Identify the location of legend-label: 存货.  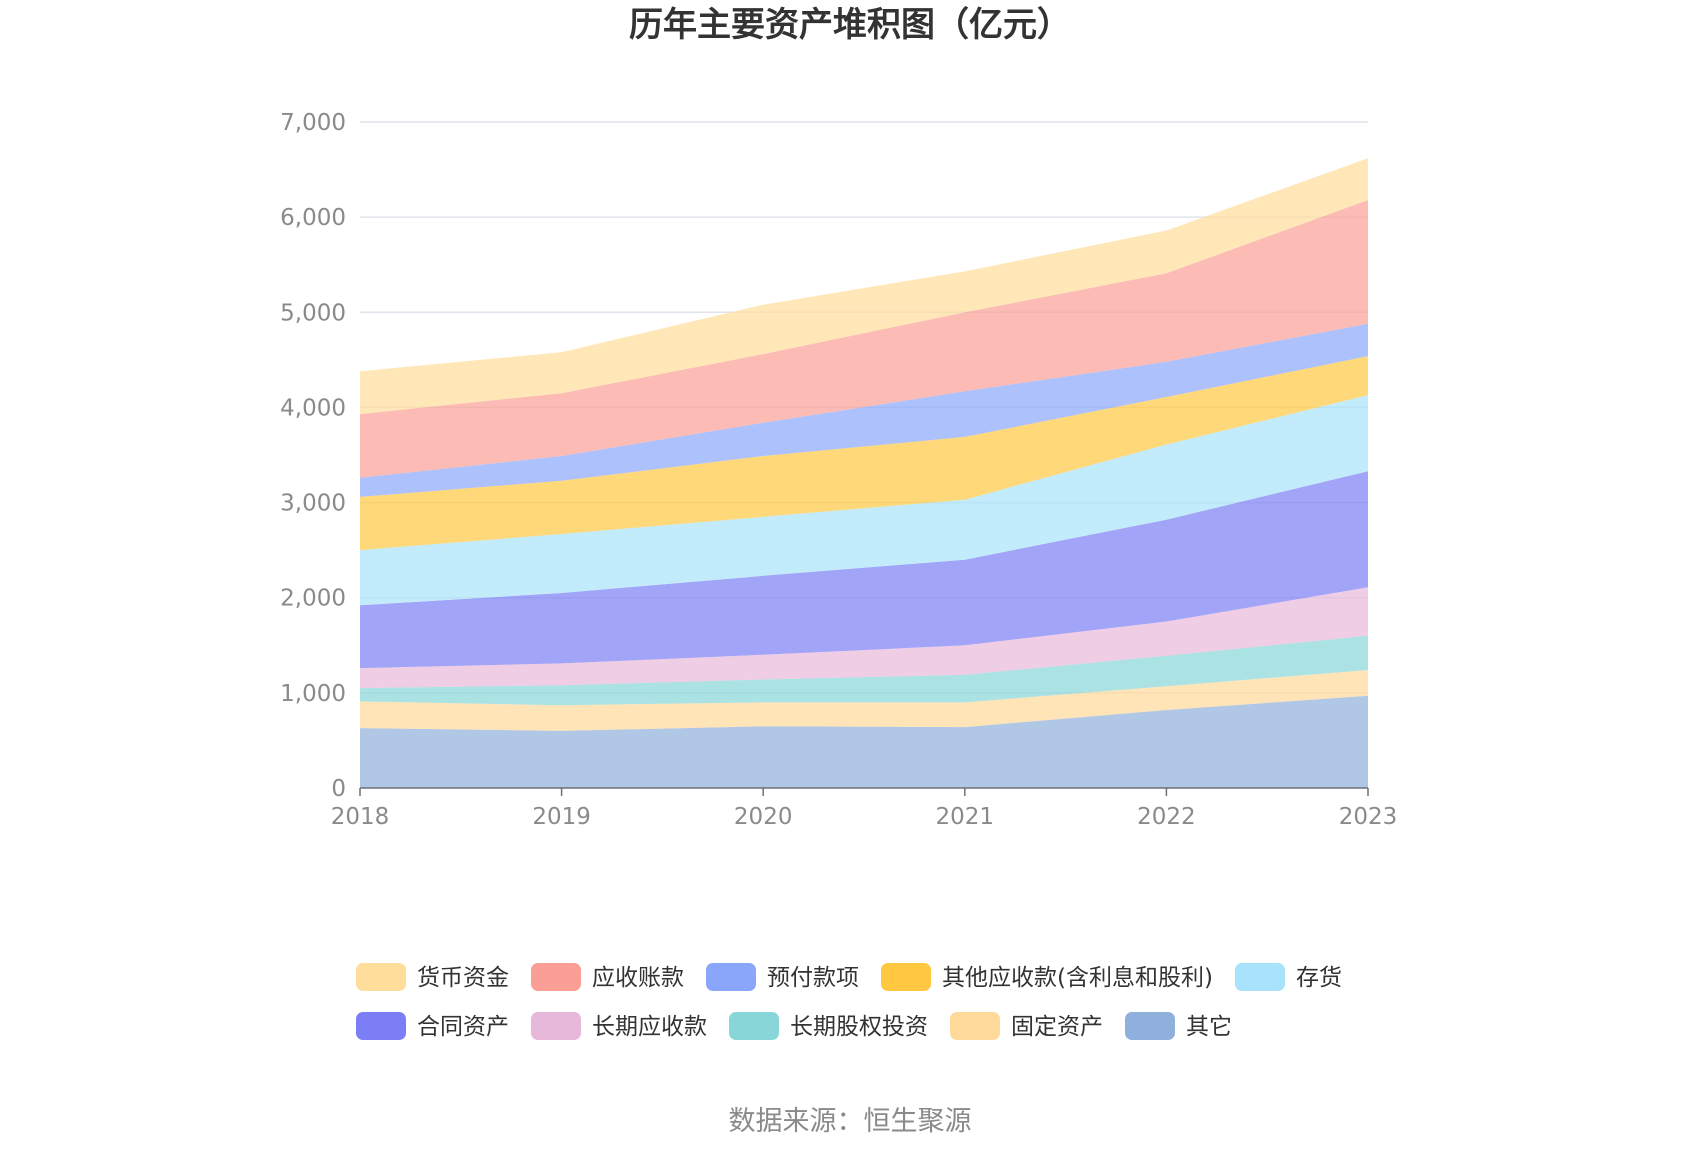
(1319, 978).